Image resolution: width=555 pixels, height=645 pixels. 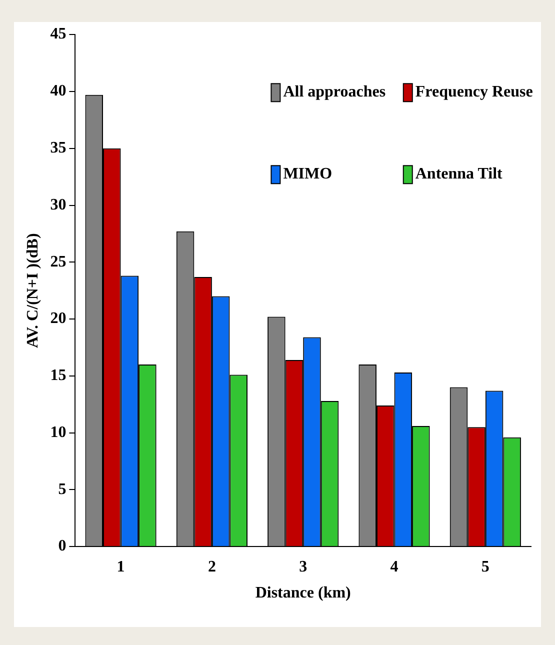 I want to click on x-tick-label: 2, so click(x=212, y=567).